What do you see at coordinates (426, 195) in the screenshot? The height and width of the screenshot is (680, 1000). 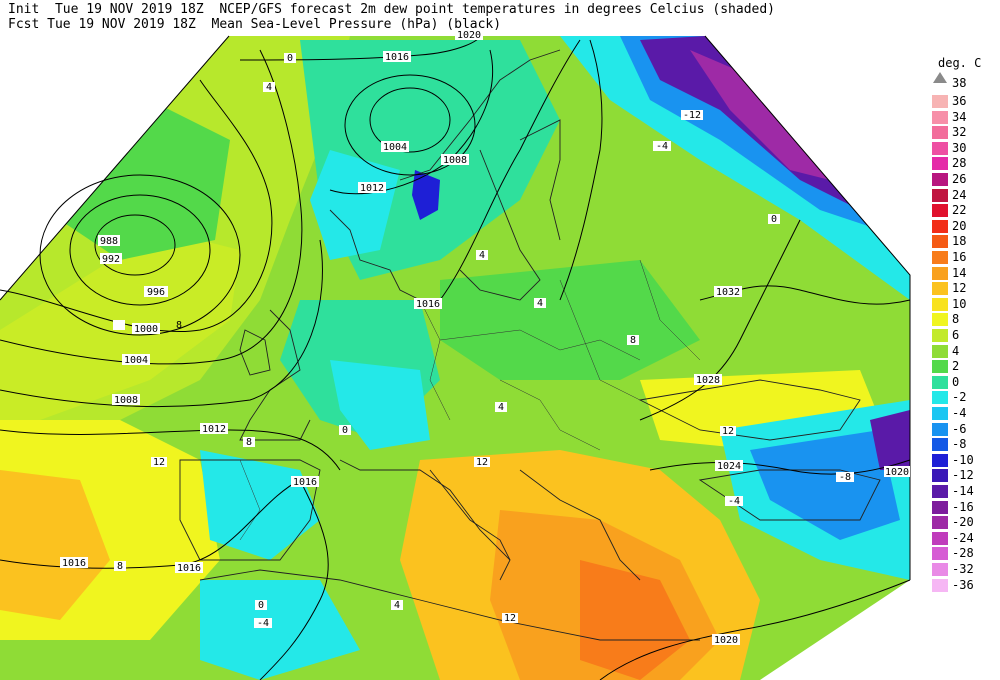 I see `dewpoint-area-norway-cold-spot` at bounding box center [426, 195].